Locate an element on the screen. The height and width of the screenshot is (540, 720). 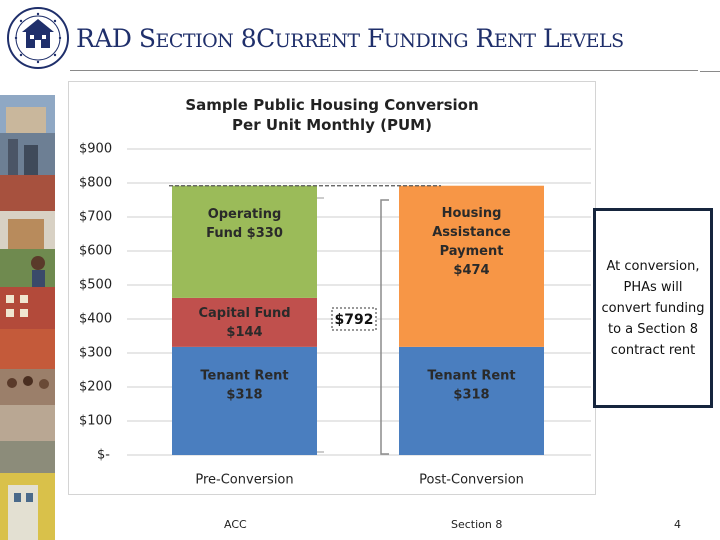
y-tick-label: $400 is located at coordinates (95, 319).